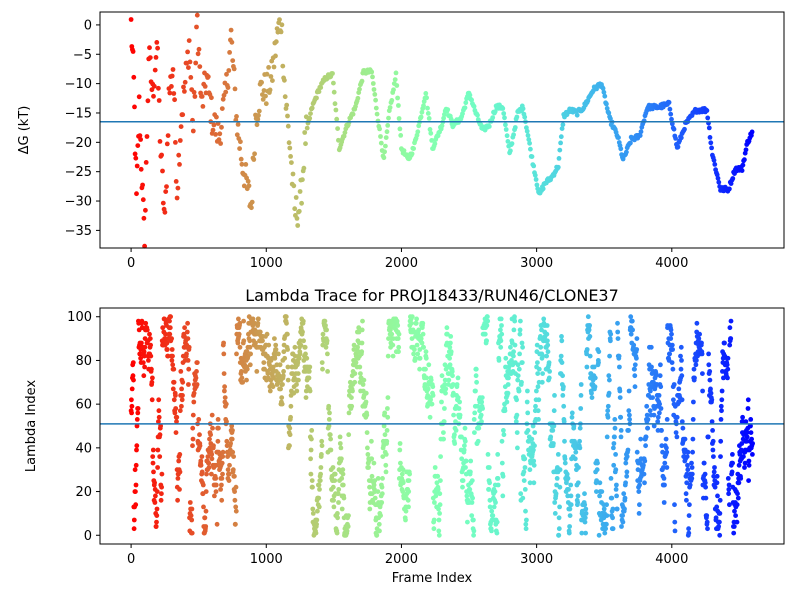 The height and width of the screenshot is (600, 800). What do you see at coordinates (83, 427) in the screenshot?
I see `bottom-y-ticks: 0 20 40 60 80 100` at bounding box center [83, 427].